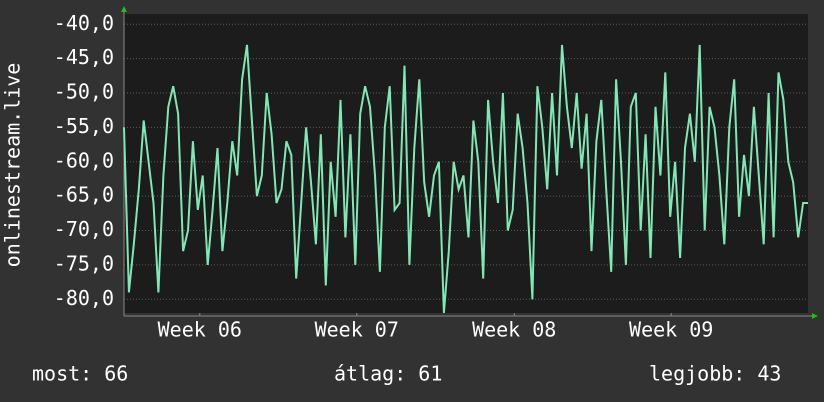  What do you see at coordinates (357, 330) in the screenshot?
I see `x-tick-label: Week 07` at bounding box center [357, 330].